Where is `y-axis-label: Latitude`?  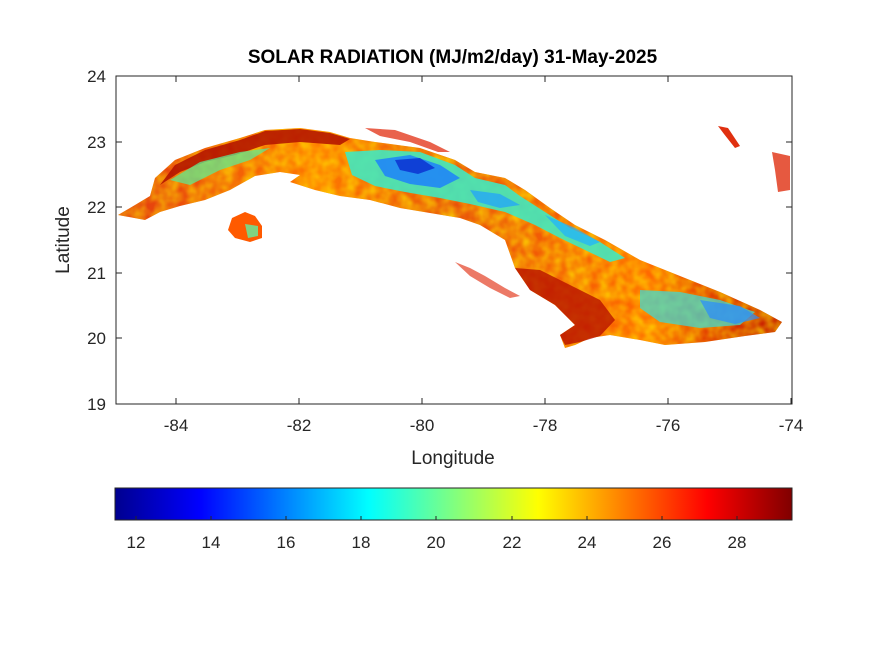 y-axis-label: Latitude is located at coordinates (63, 240).